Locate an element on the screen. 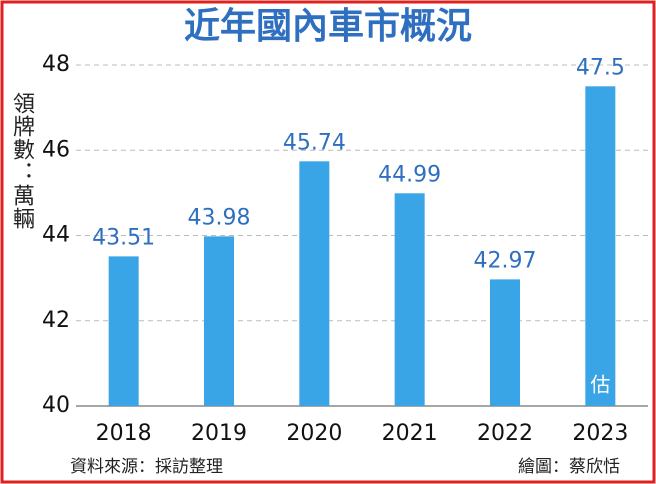 The height and width of the screenshot is (484, 656). x-tick-label: 2020 is located at coordinates (314, 433).